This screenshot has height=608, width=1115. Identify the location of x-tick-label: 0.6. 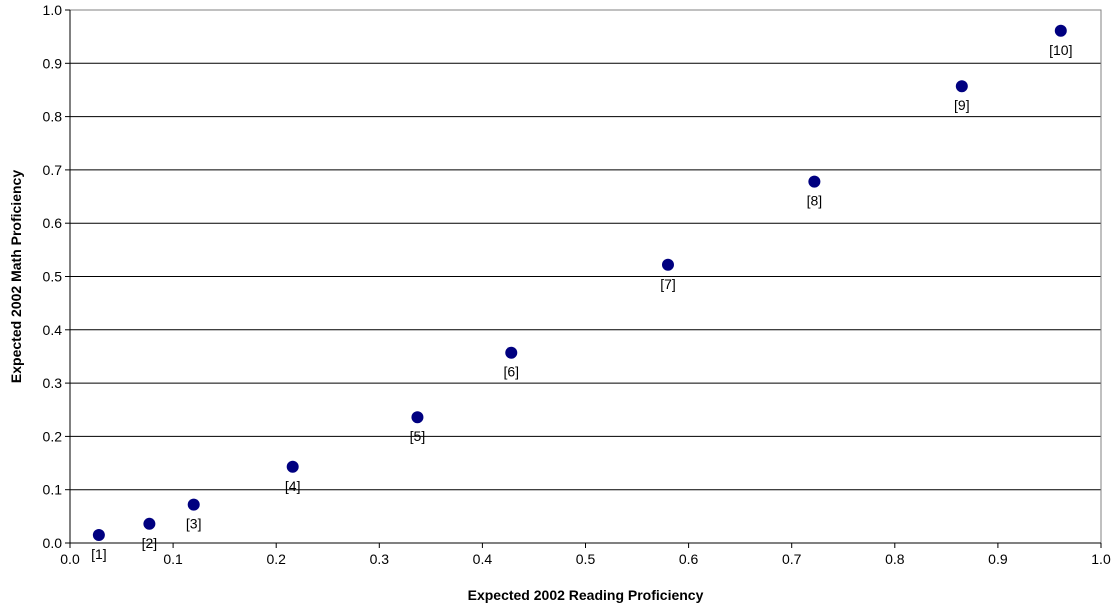
(689, 559).